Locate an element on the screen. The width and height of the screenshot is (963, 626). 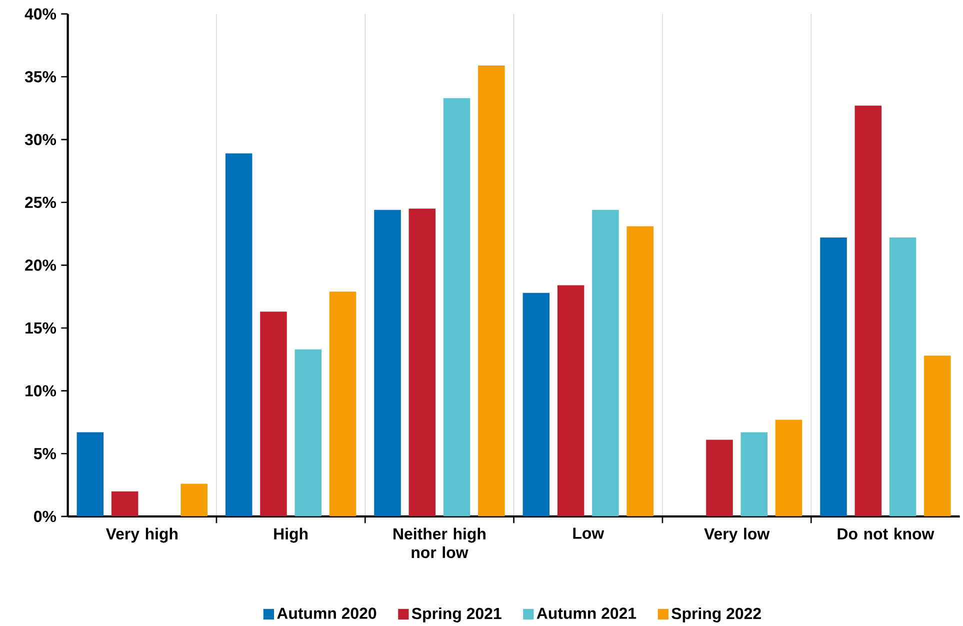
y-tick-label: 5% is located at coordinates (45, 454).